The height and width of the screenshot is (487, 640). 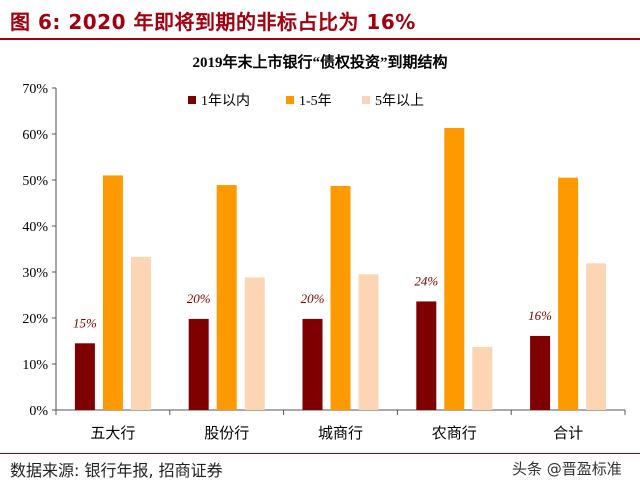 I want to click on data-label: 24%, so click(x=426, y=280).